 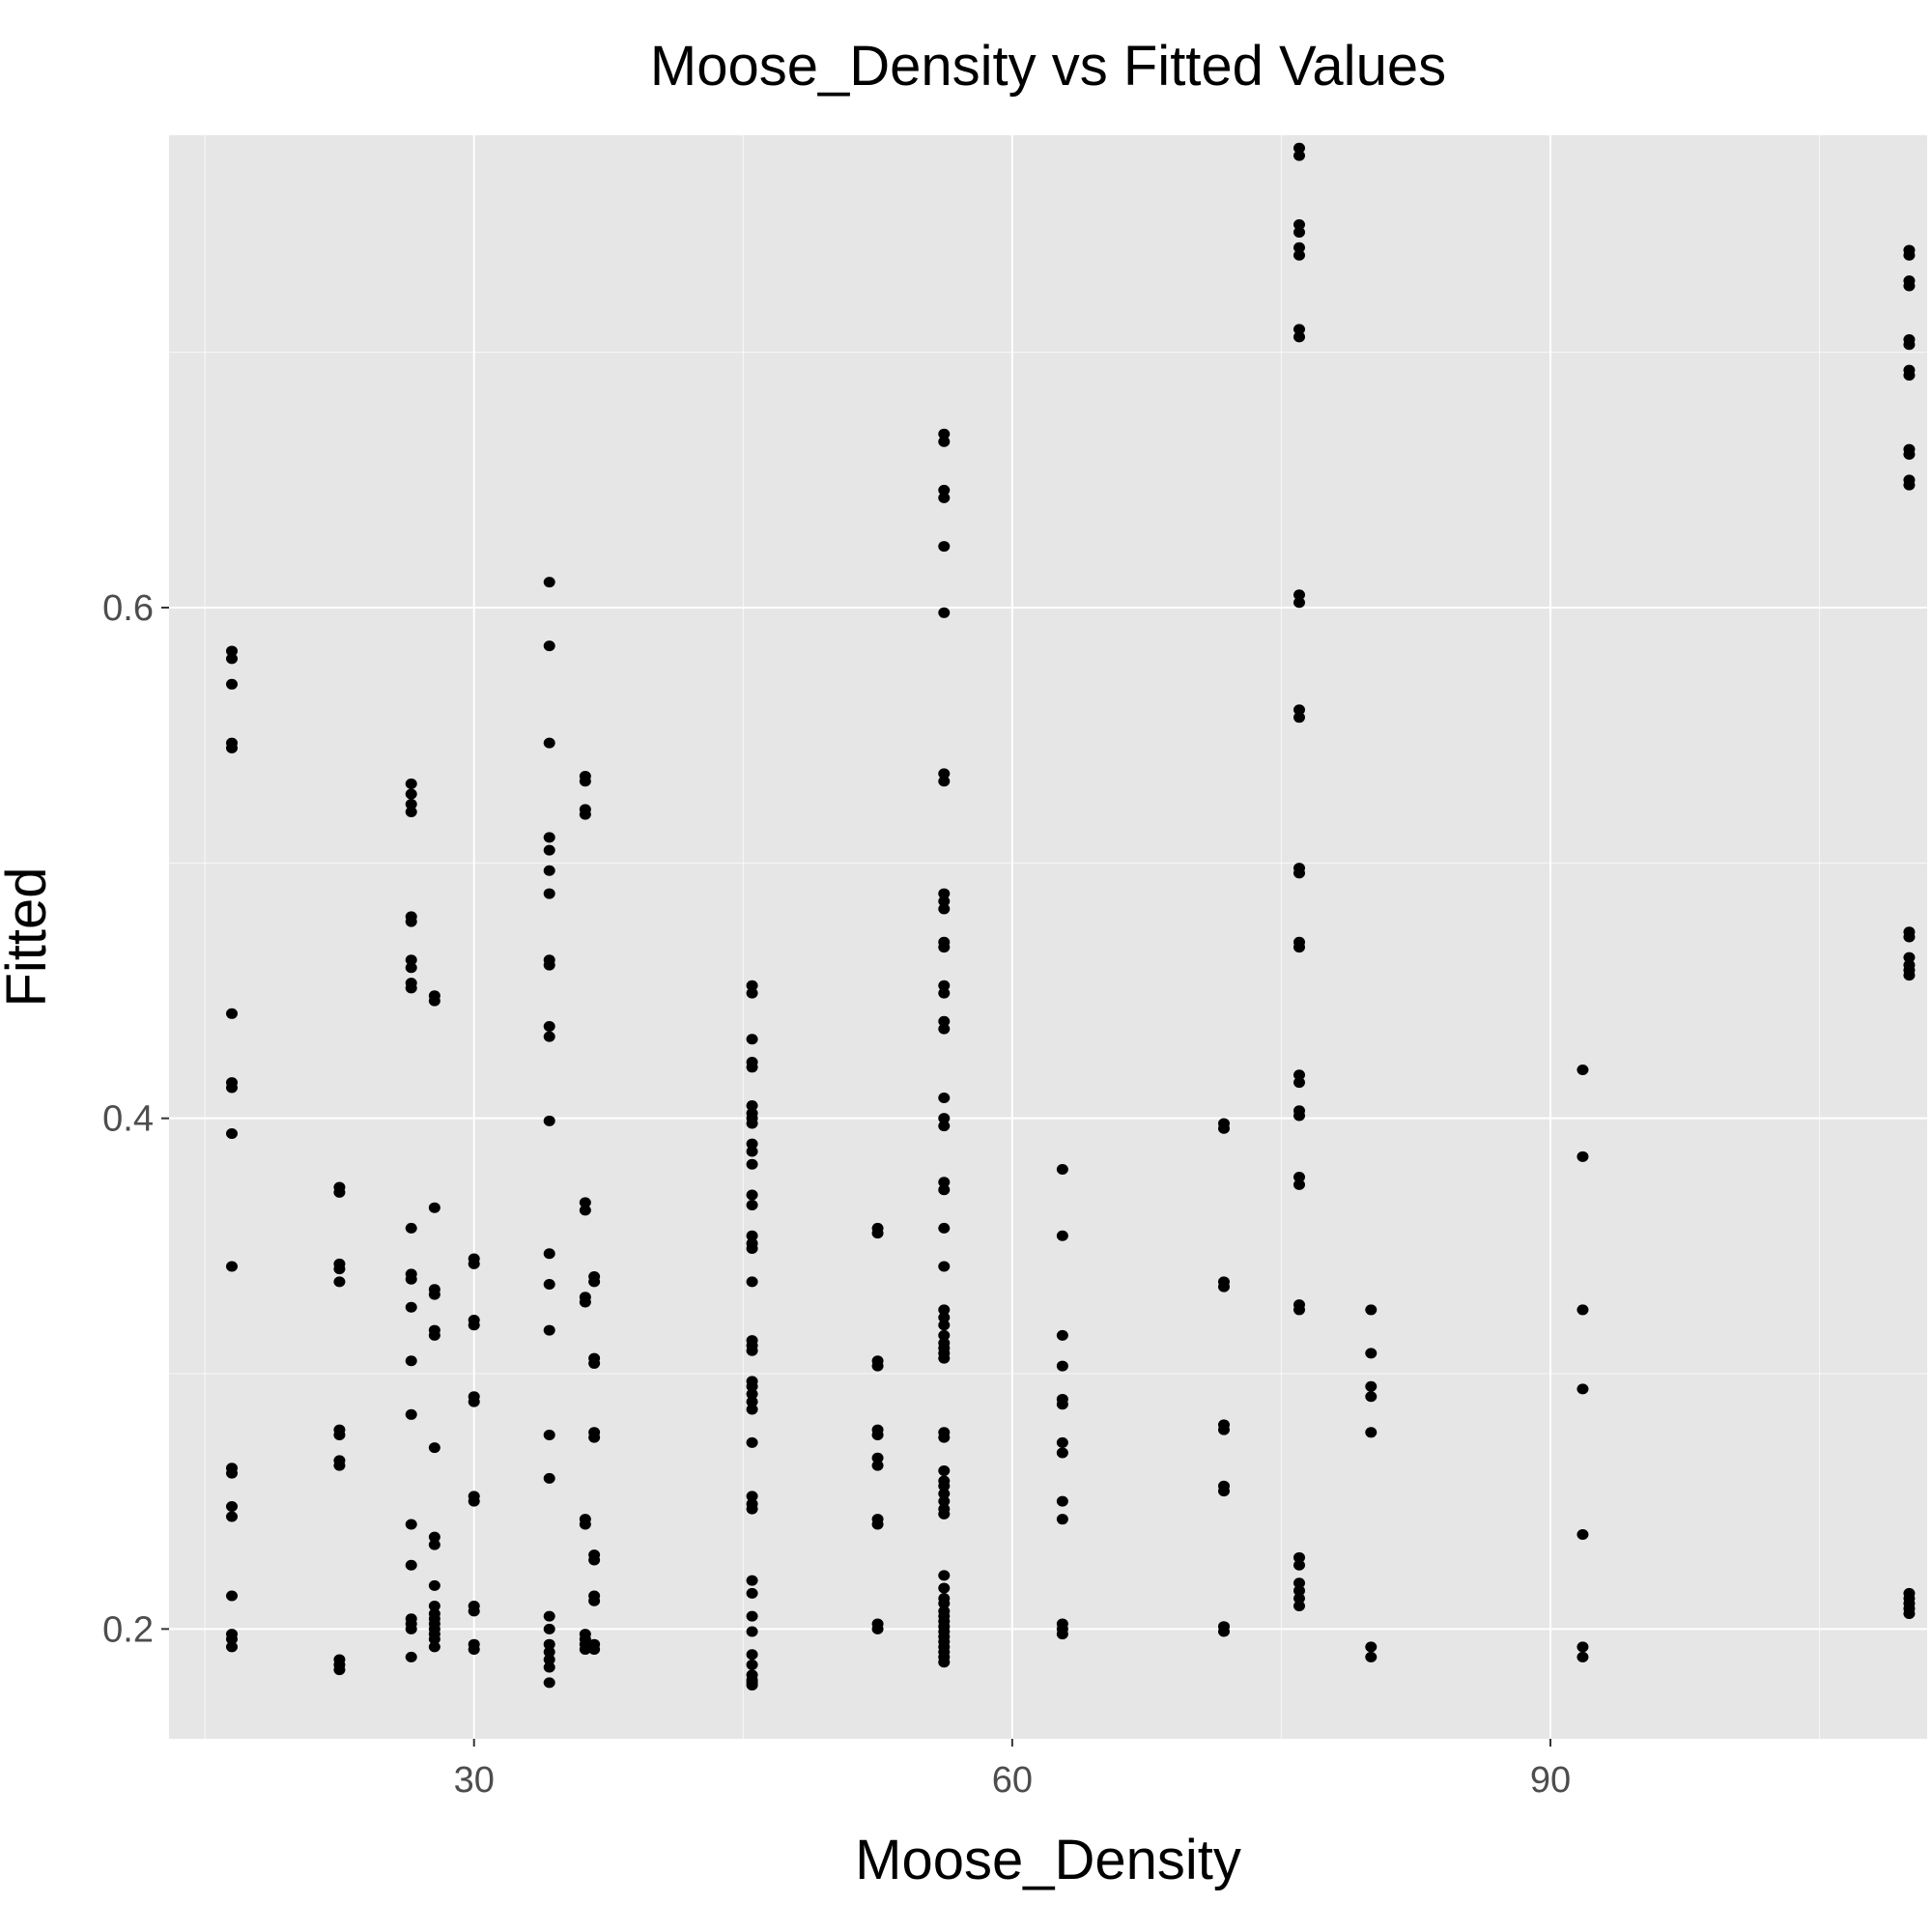 I want to click on y-tick-label: 0.2, so click(x=128, y=1629).